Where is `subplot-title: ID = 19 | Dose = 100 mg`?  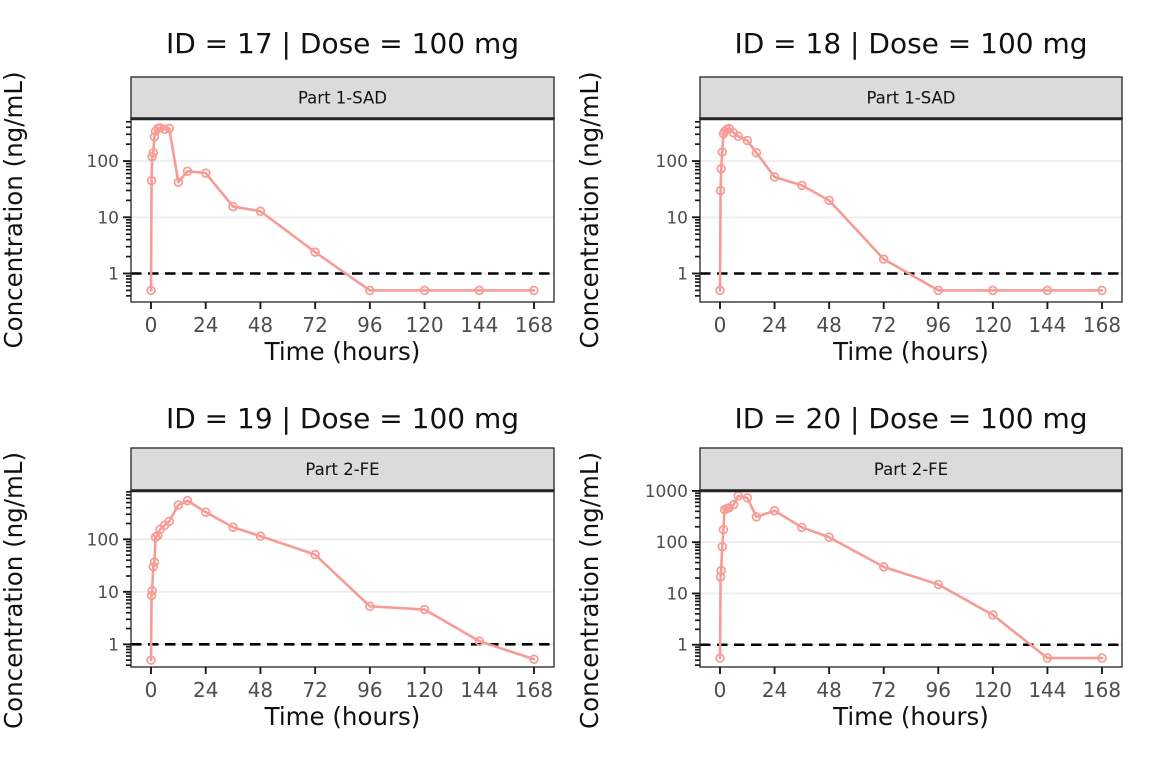 subplot-title: ID = 19 | Dose = 100 mg is located at coordinates (342, 418).